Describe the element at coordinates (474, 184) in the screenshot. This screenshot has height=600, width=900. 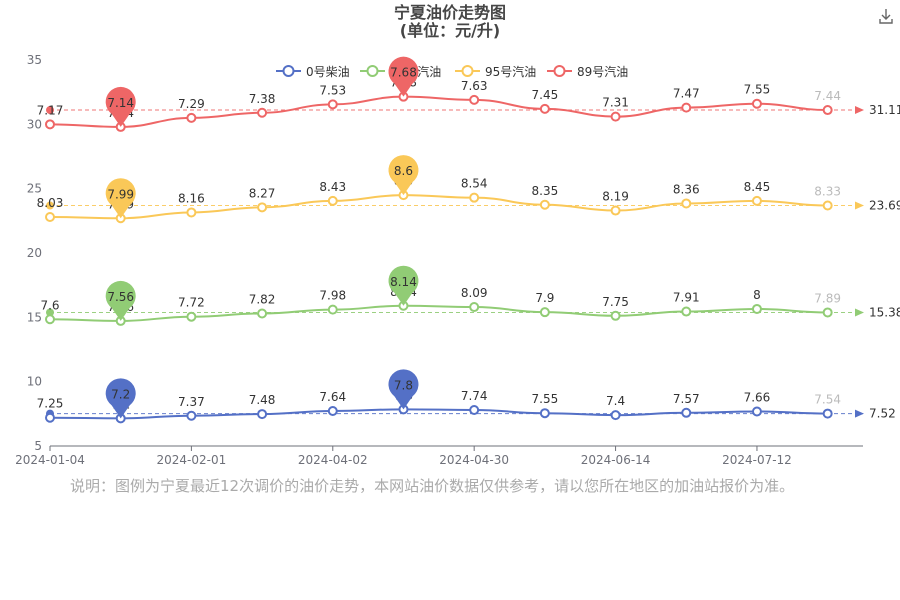
I see `data-label: 8.54` at that location.